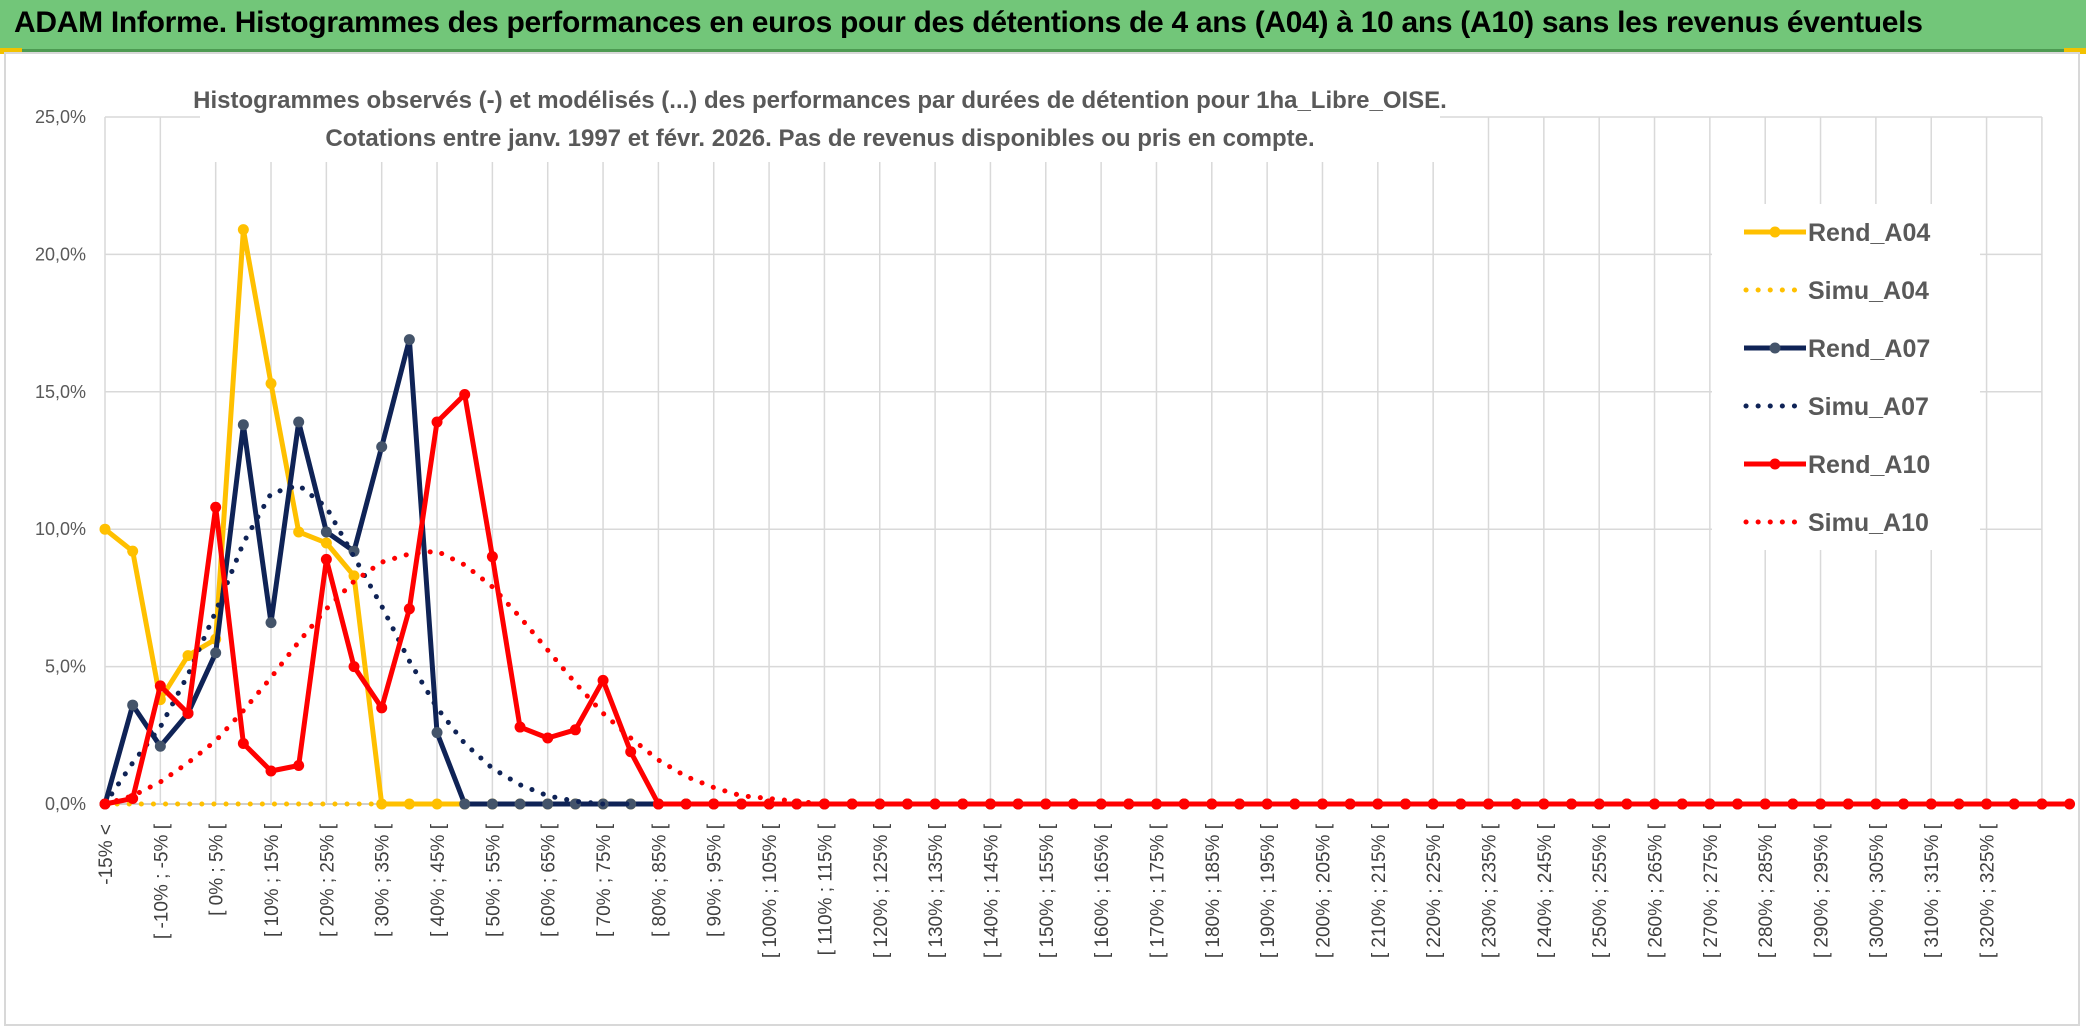 This screenshot has width=2086, height=1031. What do you see at coordinates (60, 254) in the screenshot?
I see `y-tick-label: 20,0%` at bounding box center [60, 254].